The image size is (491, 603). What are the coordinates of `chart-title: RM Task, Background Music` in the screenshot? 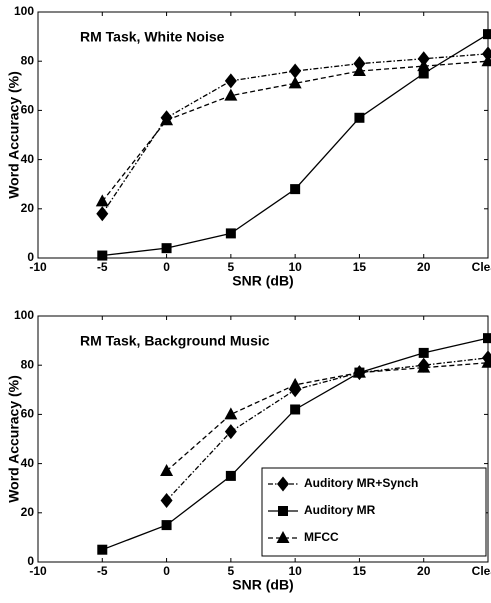 It's located at (175, 341).